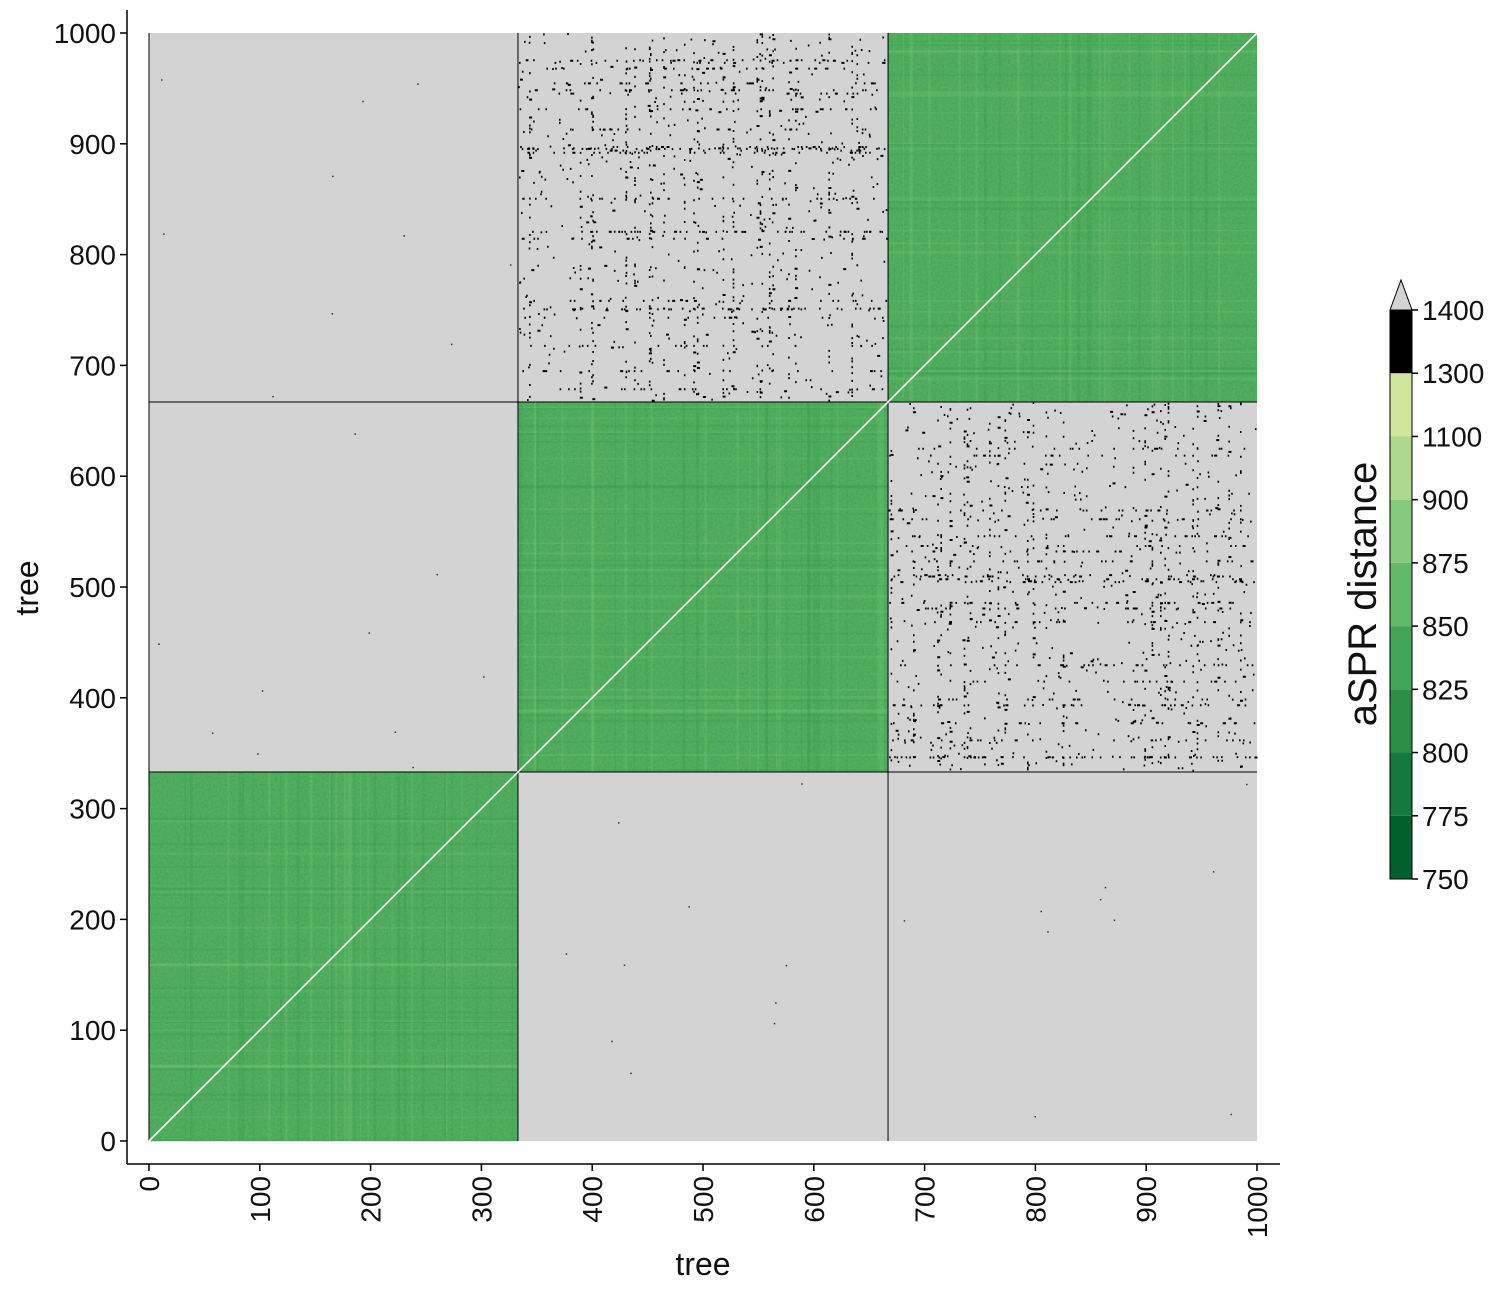 Image resolution: width=1500 pixels, height=1291 pixels. What do you see at coordinates (90, 587) in the screenshot?
I see `y-axis-ticks: 0 100 200 300 400 500 600 700 800 900 1000` at bounding box center [90, 587].